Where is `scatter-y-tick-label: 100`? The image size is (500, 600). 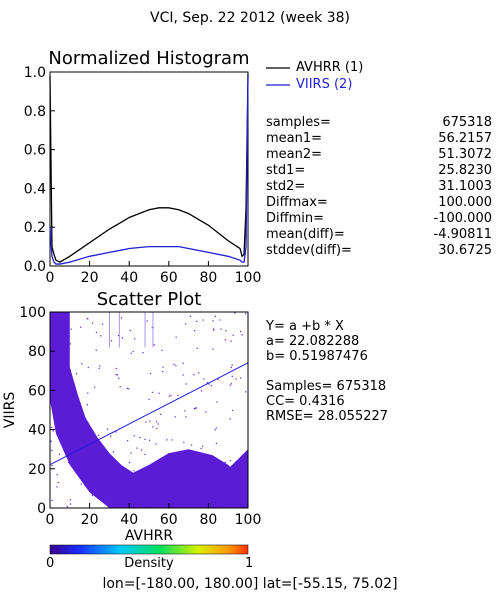
scatter-y-tick-label: 100 is located at coordinates (32, 313).